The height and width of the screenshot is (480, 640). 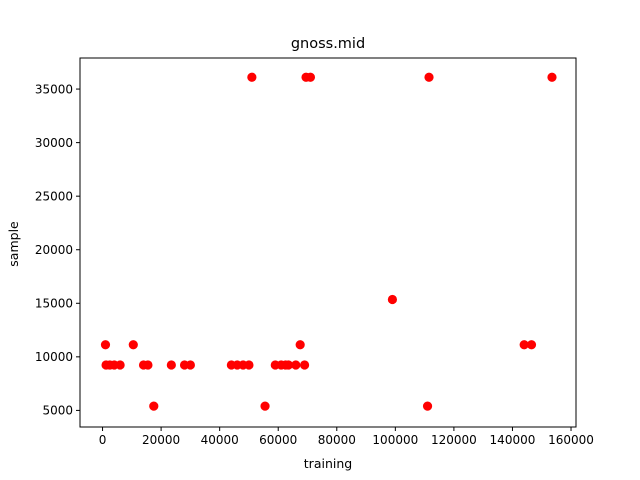 I want to click on y-tick-label: 10000, so click(x=54, y=357).